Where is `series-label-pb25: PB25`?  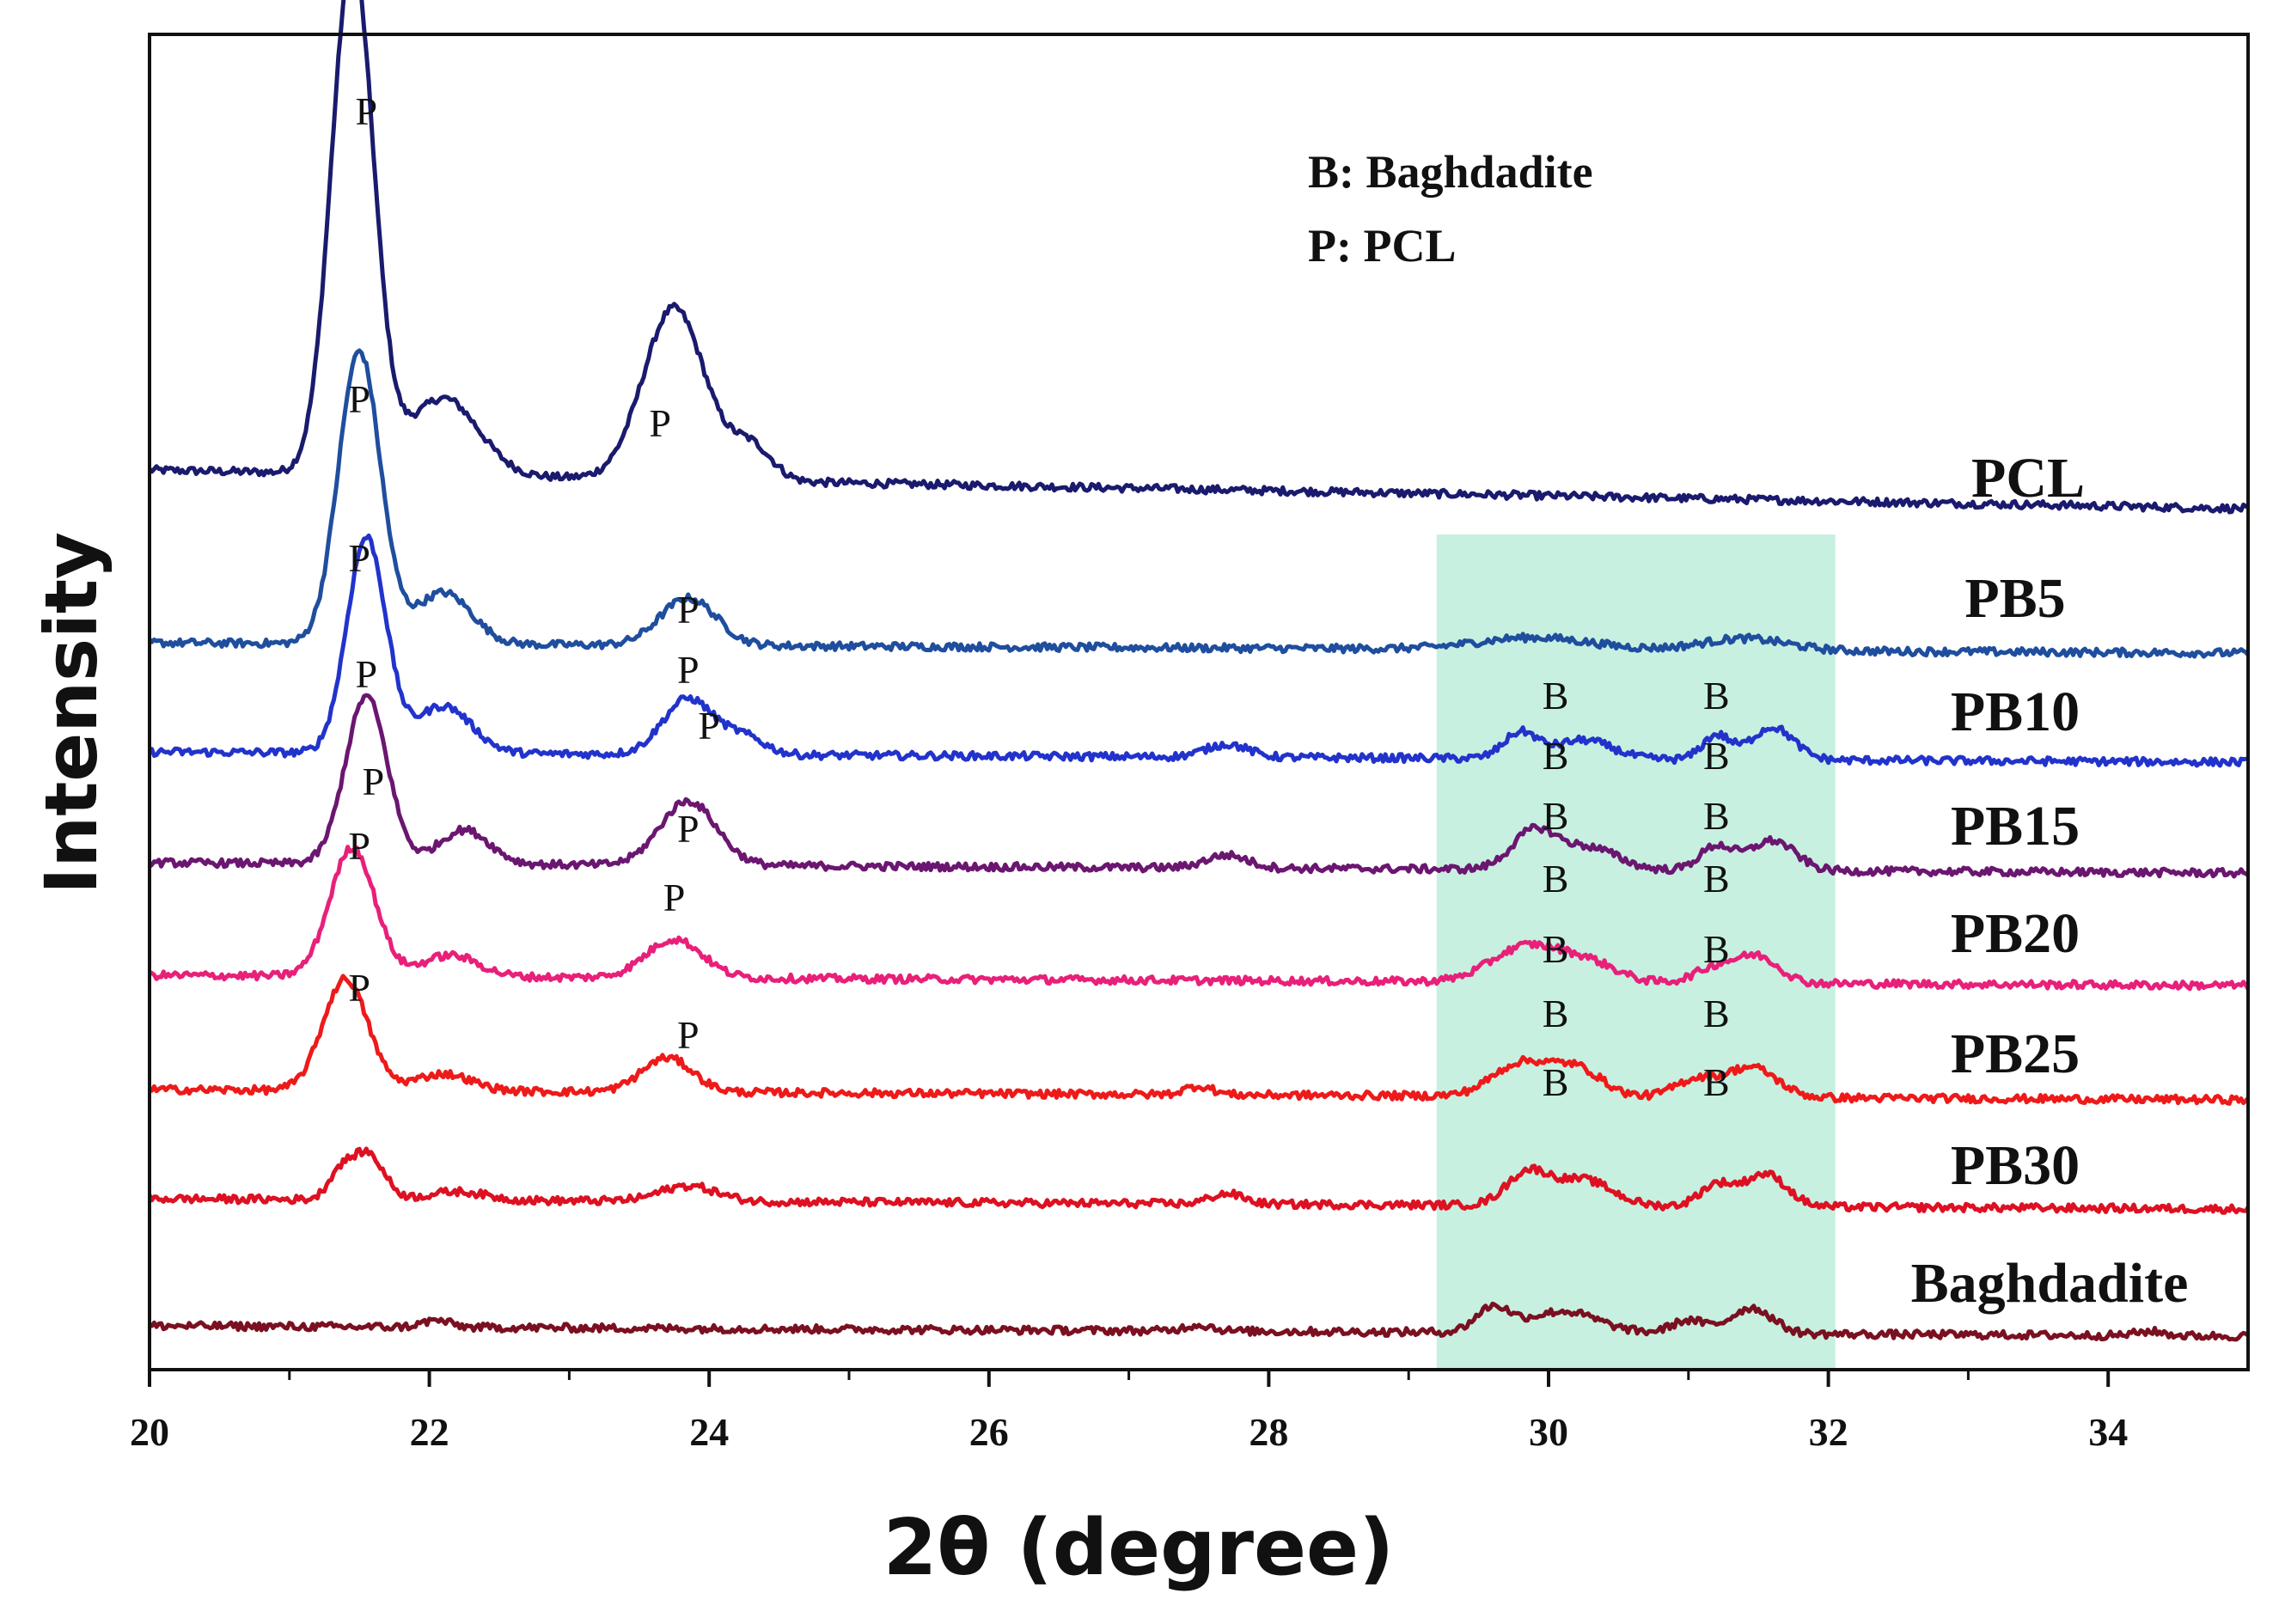 series-label-pb25: PB25 is located at coordinates (2015, 1054).